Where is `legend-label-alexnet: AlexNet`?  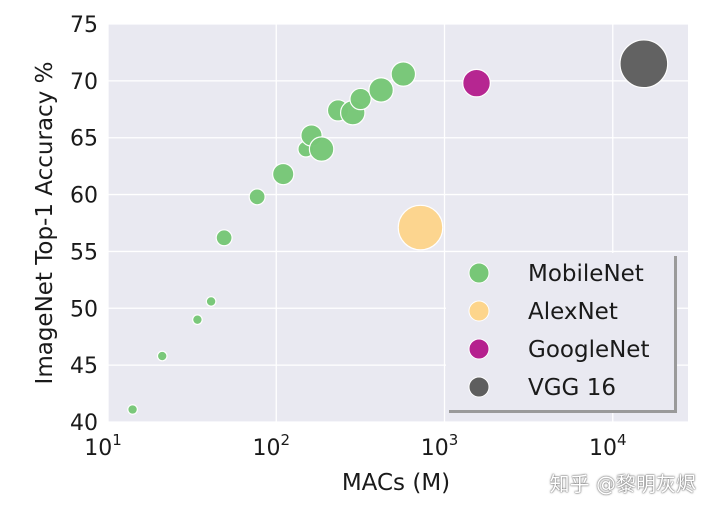 legend-label-alexnet: AlexNet is located at coordinates (573, 312).